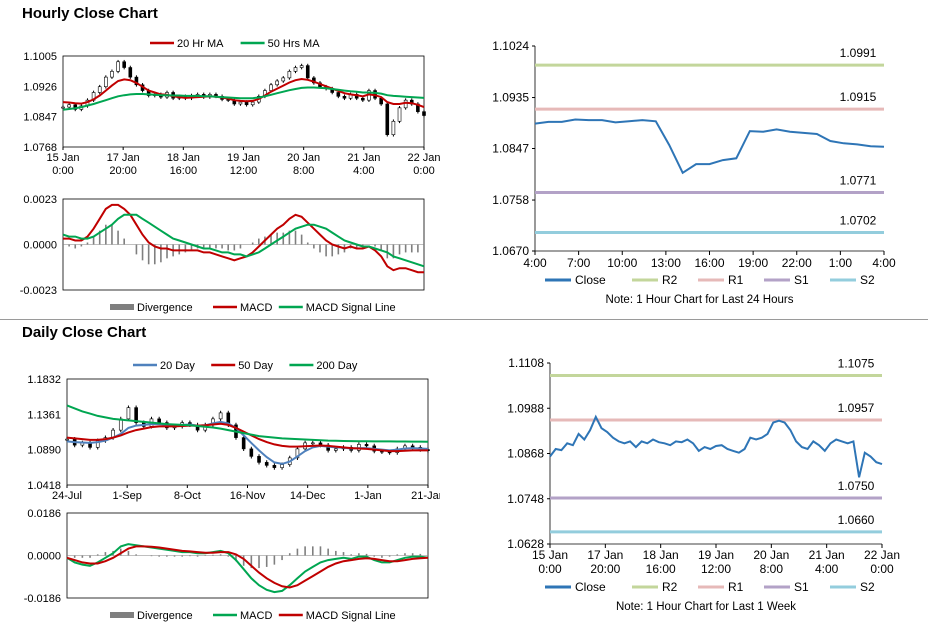  I want to click on daily-levels-legend-label: R2, so click(670, 587).